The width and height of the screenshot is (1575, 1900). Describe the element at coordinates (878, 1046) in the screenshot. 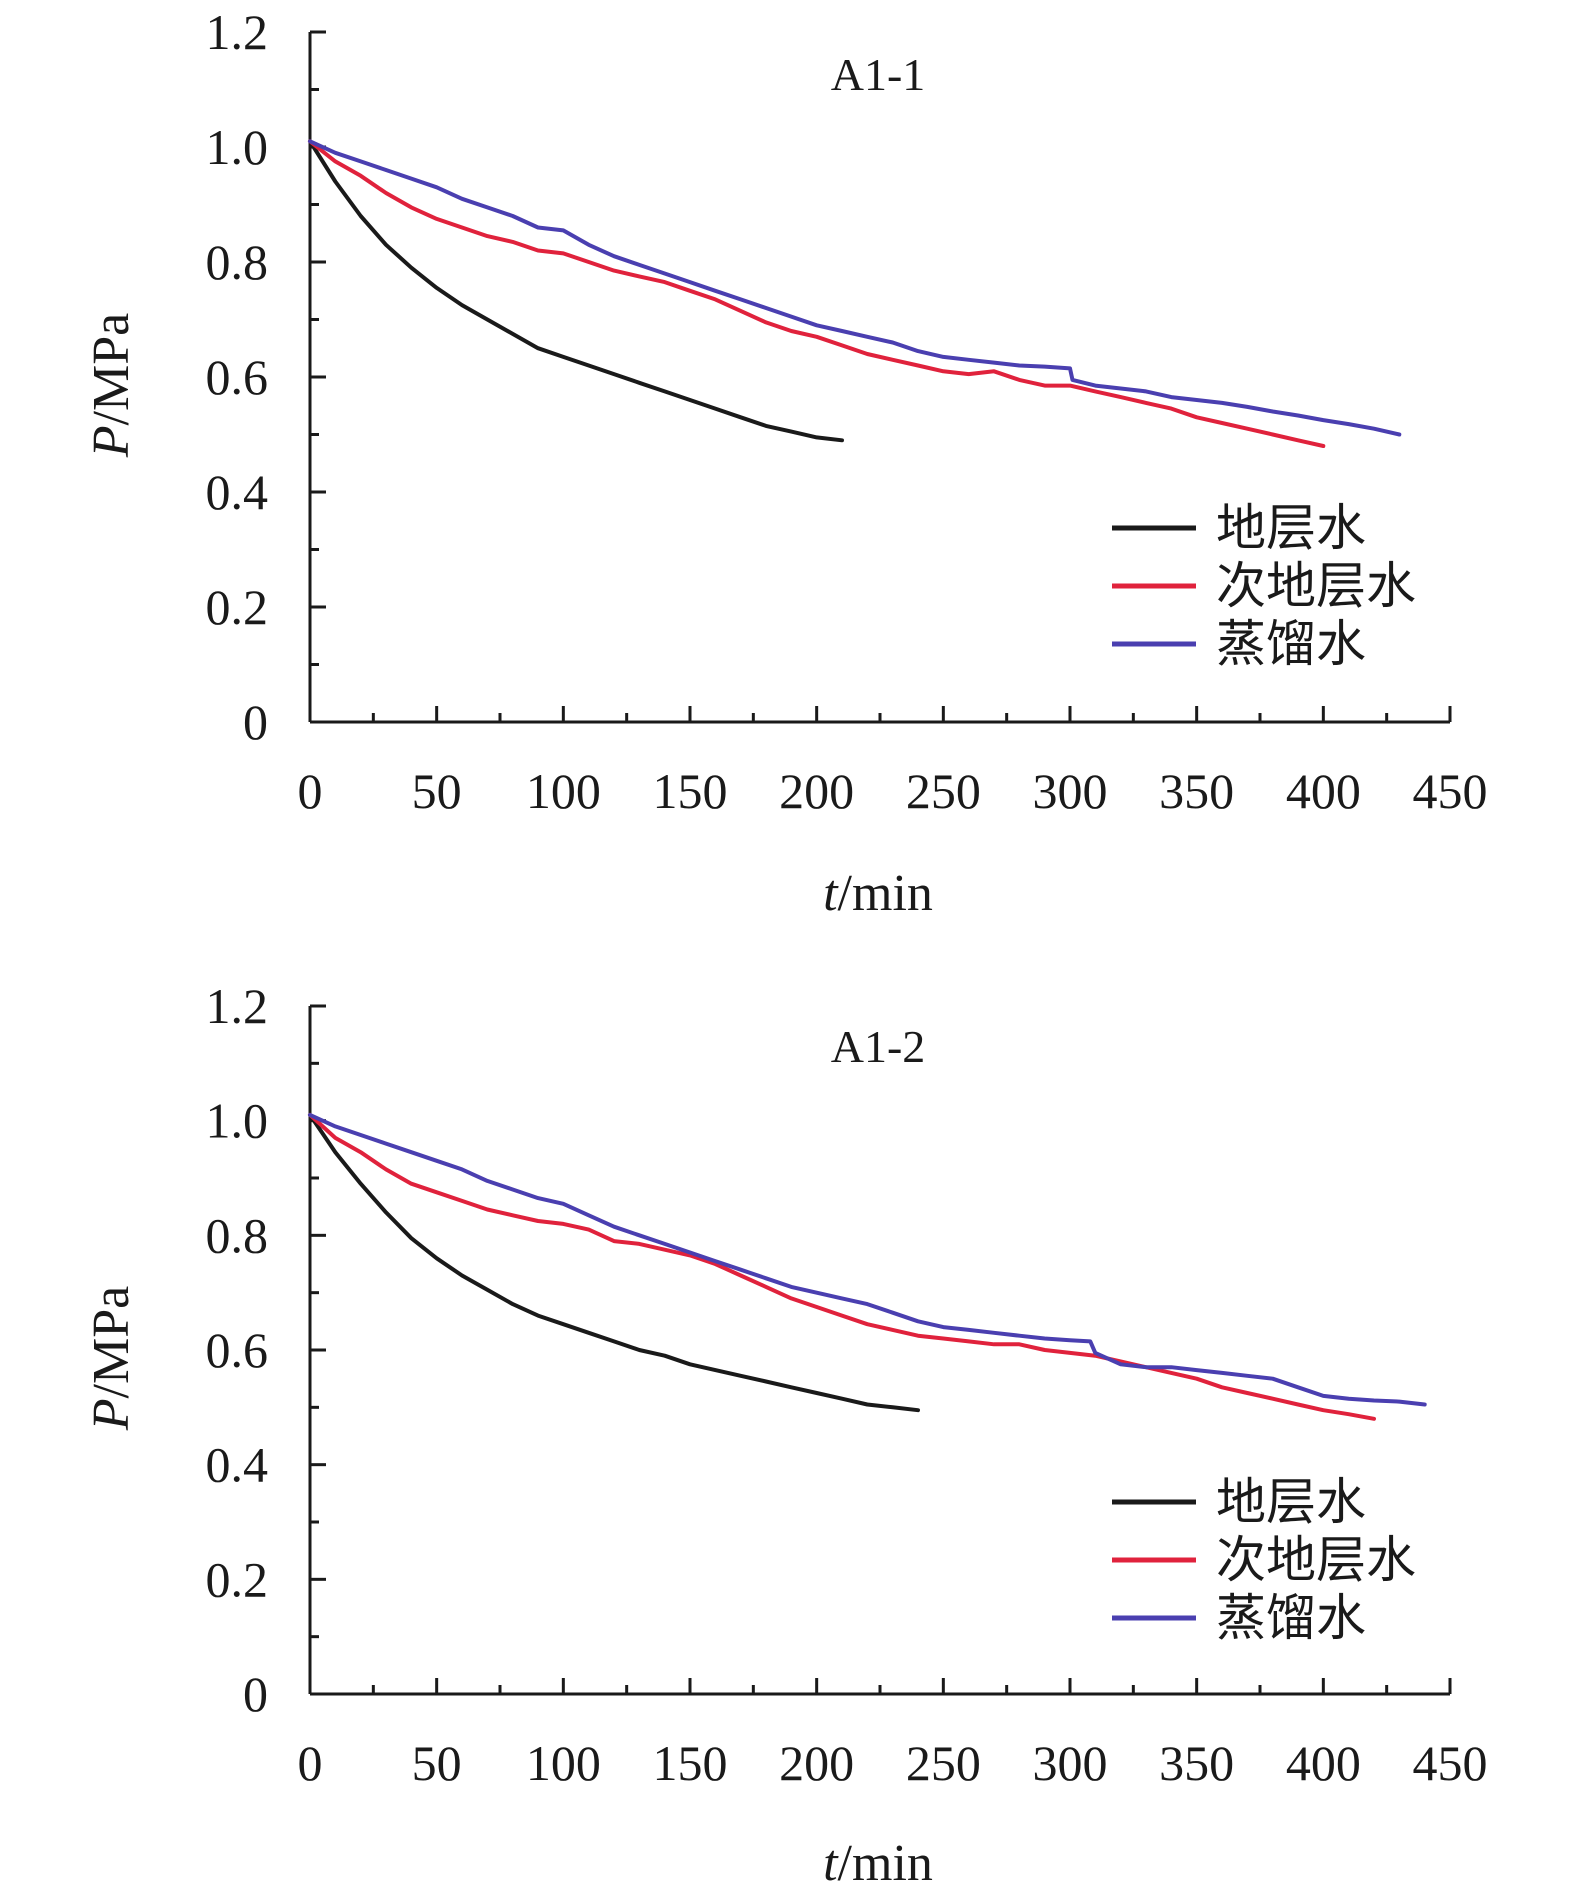

I see `panel-label: A1-2` at that location.